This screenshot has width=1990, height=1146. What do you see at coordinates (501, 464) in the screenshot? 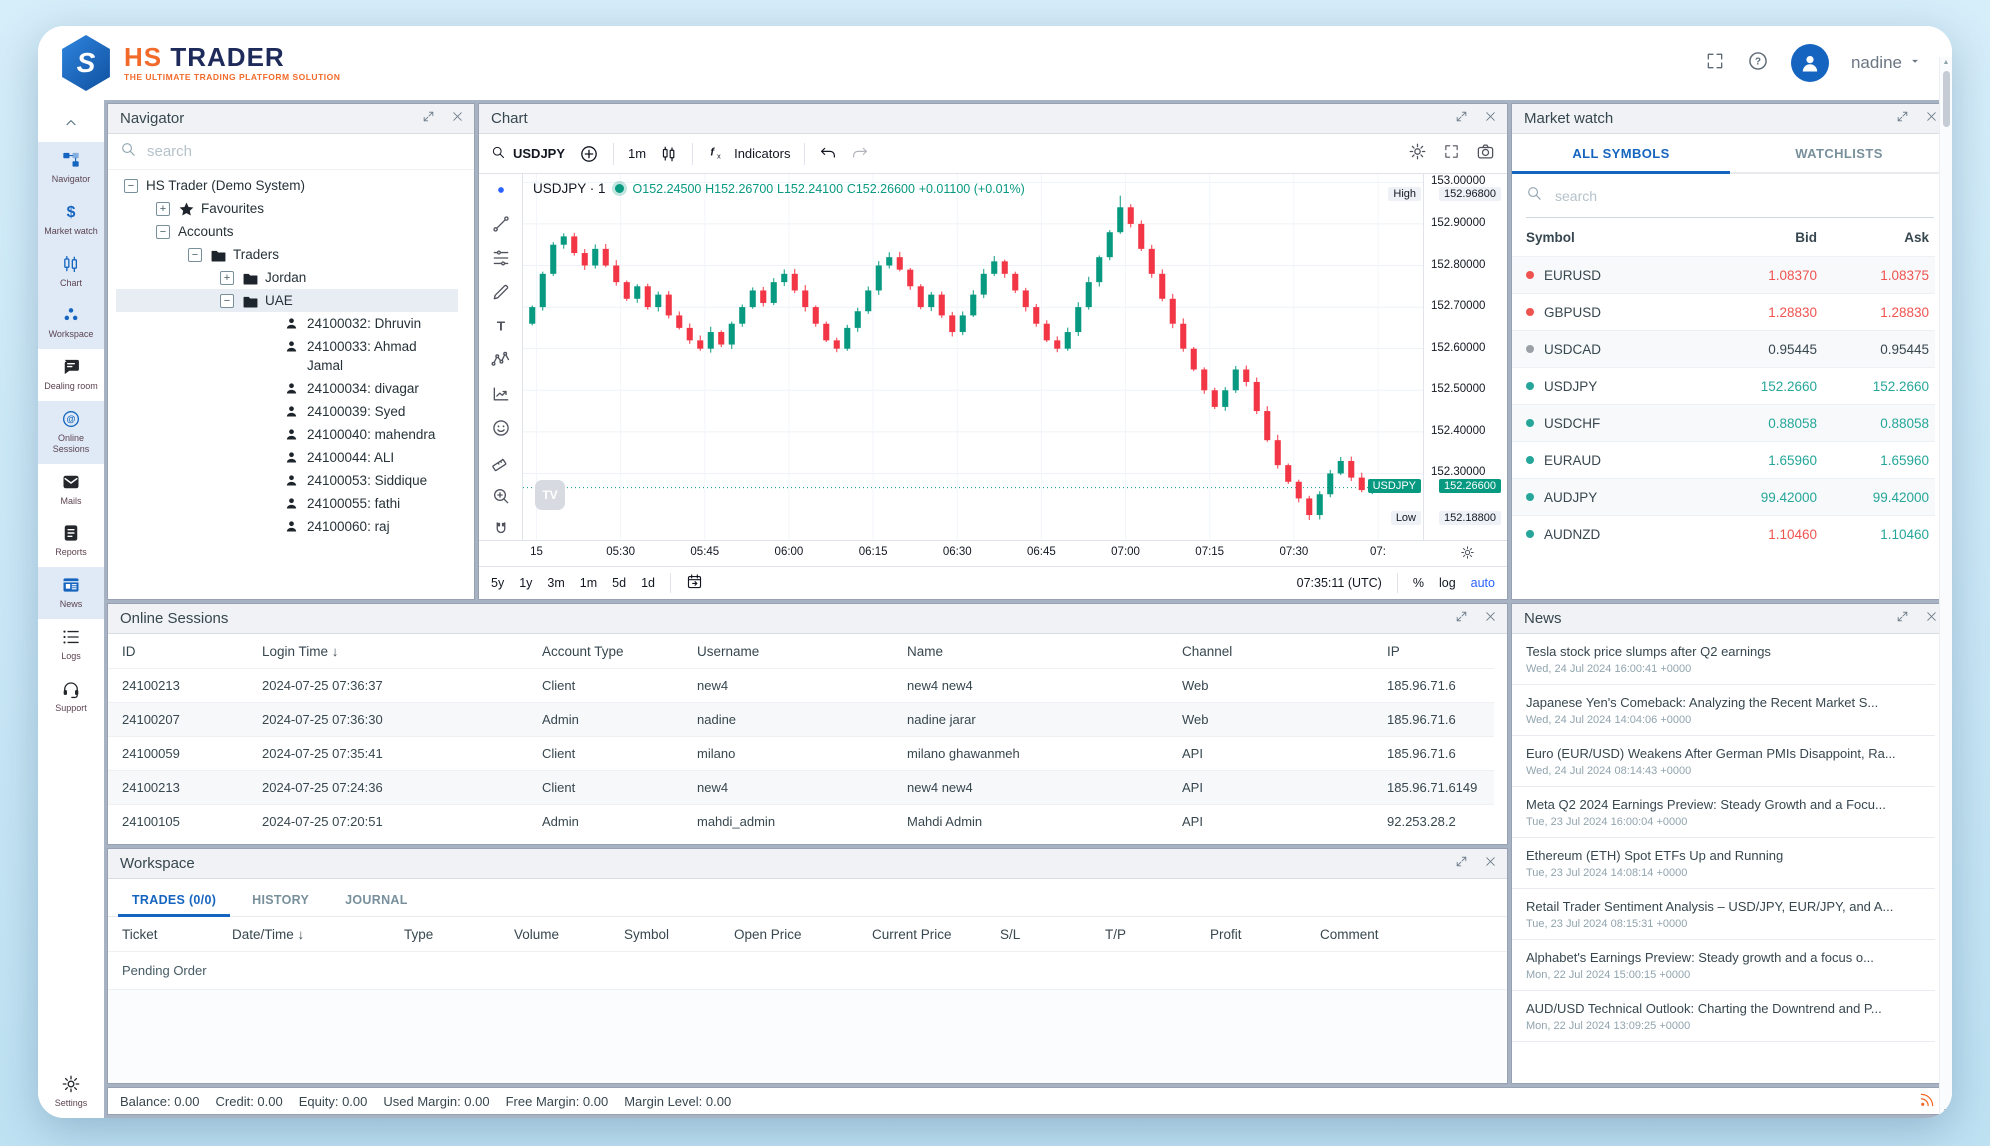
I see `measure-tool-icon` at bounding box center [501, 464].